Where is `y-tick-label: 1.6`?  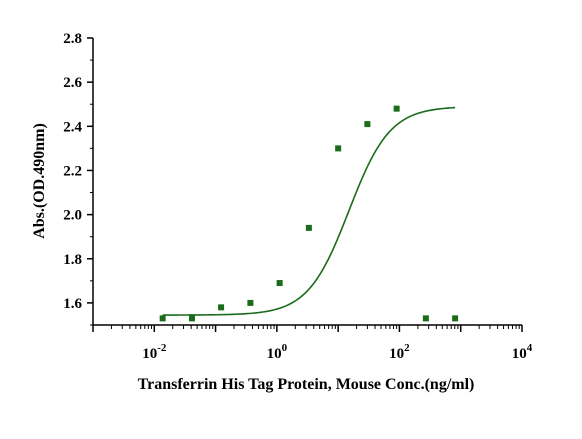 y-tick-label: 1.6 is located at coordinates (72, 304).